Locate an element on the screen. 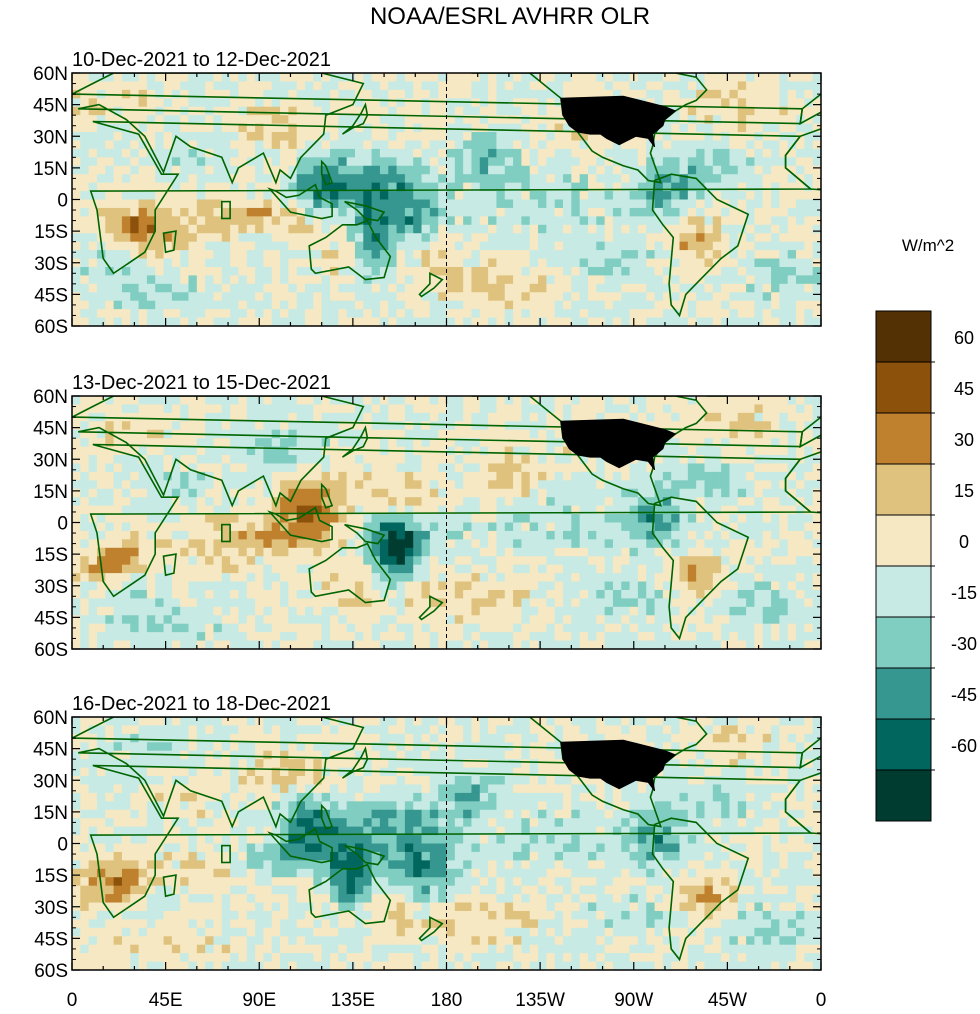 This screenshot has width=980, height=1014. lon-tick-label: 135W is located at coordinates (540, 1000).